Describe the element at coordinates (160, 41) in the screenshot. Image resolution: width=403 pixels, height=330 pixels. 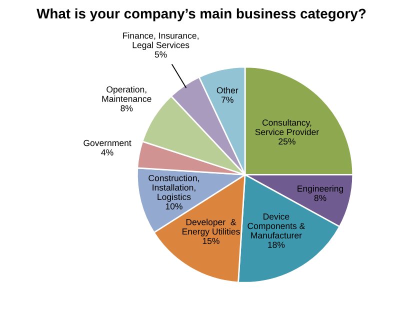
I see `slice-label: Finance, Insurance, Legal Services` at that location.